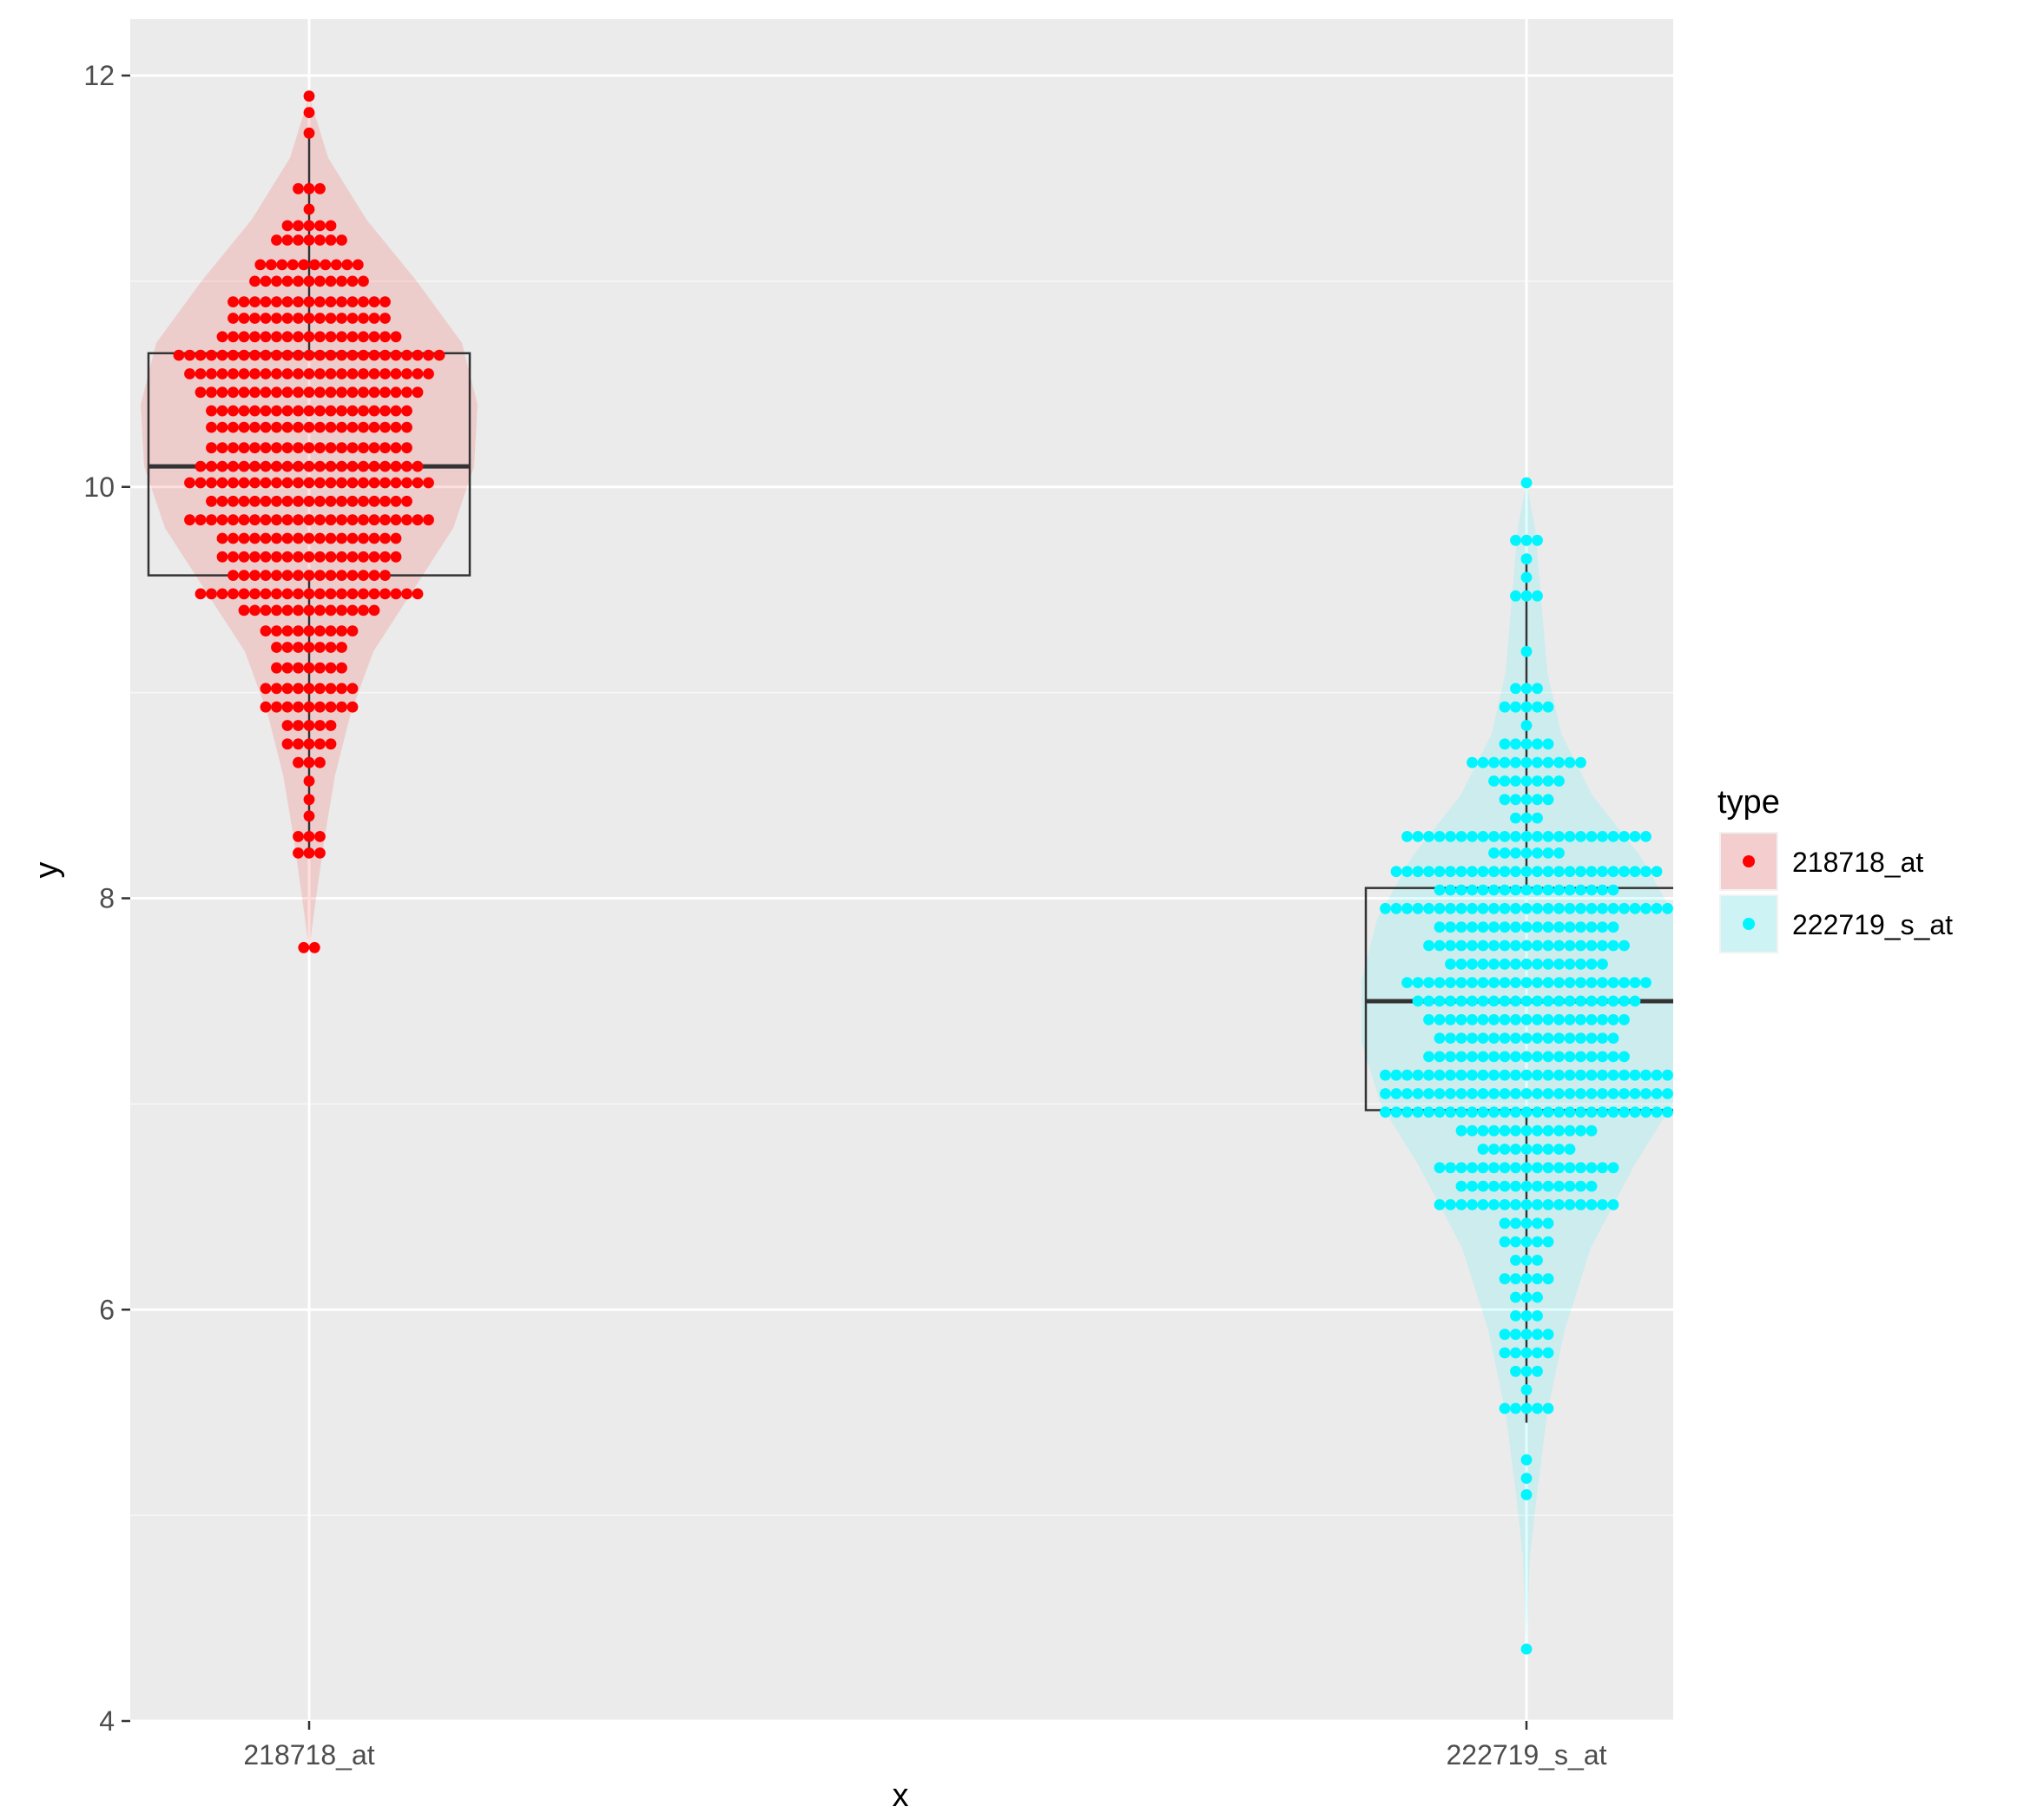  Describe the element at coordinates (901, 1795) in the screenshot. I see `x-axis-title: x` at that location.